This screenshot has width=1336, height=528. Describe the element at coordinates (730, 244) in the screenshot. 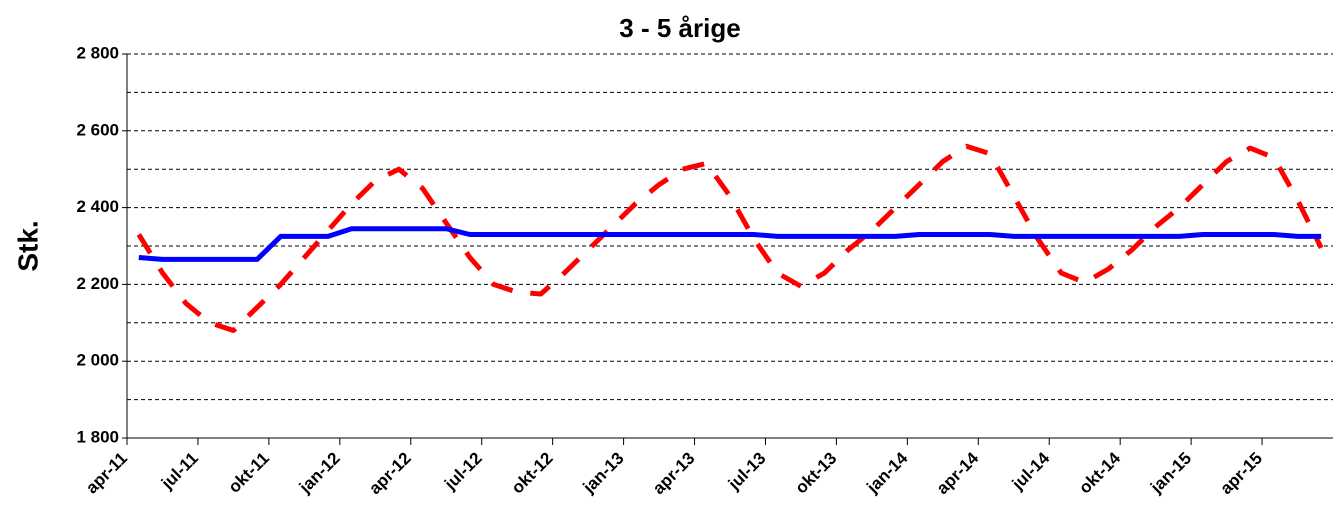

I see `series-line` at that location.